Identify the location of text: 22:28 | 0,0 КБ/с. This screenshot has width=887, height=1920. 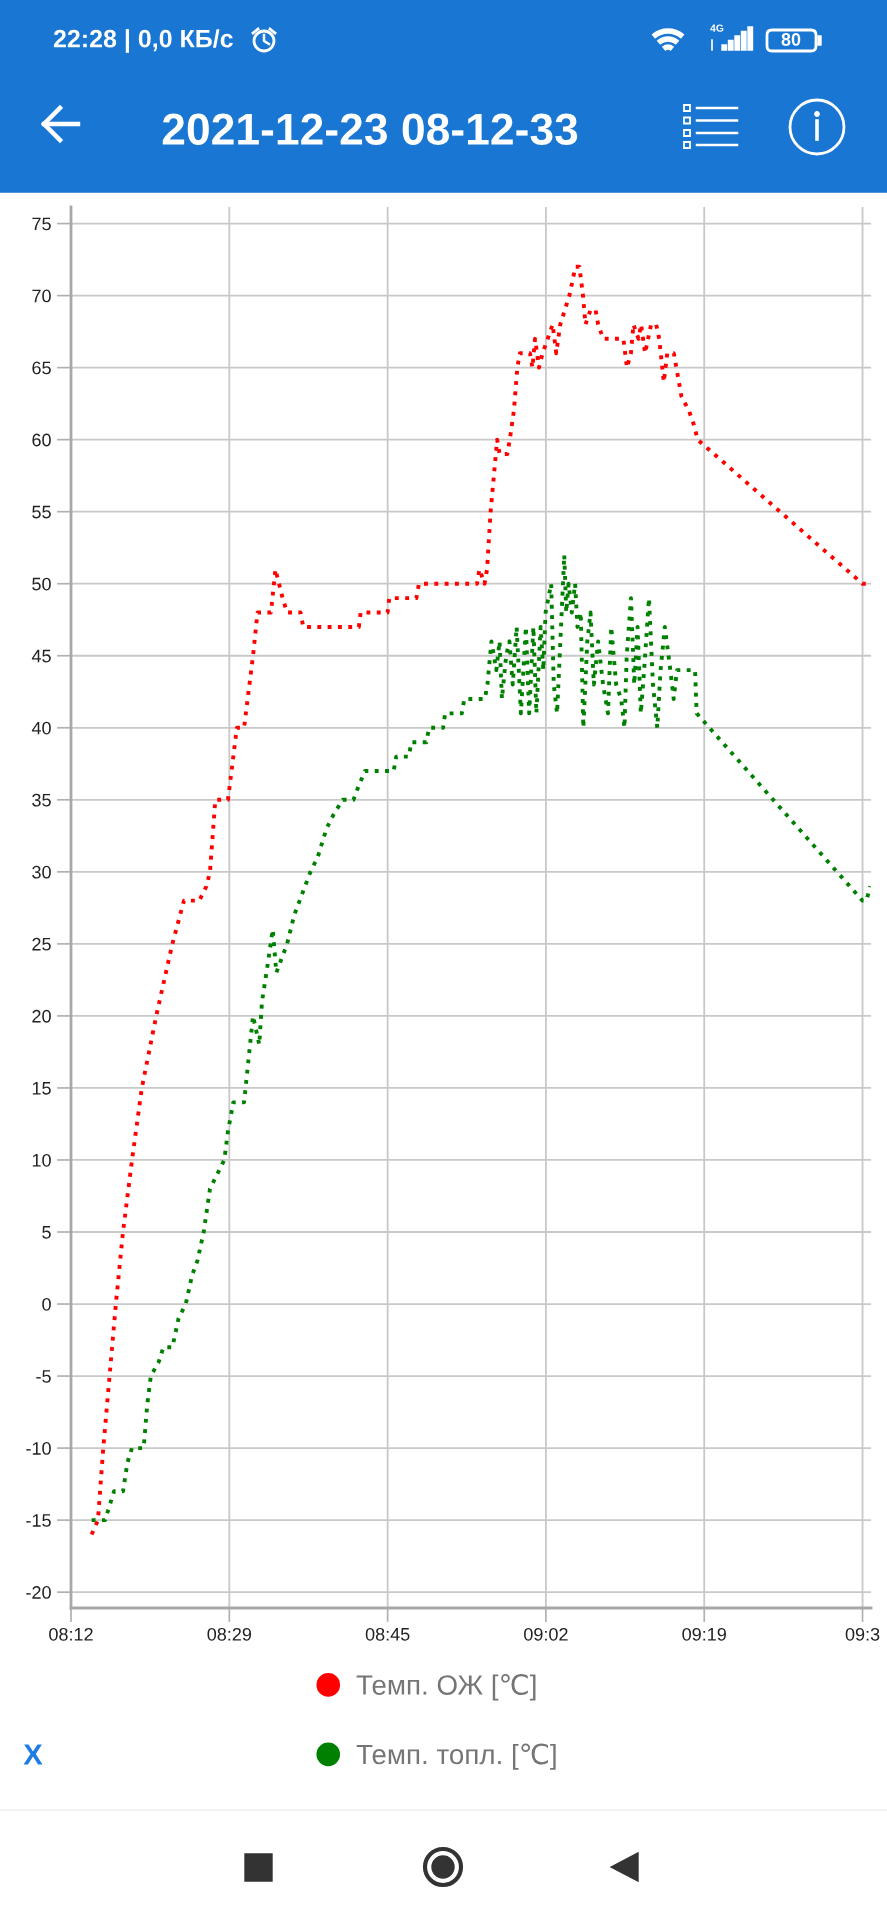
(143, 41).